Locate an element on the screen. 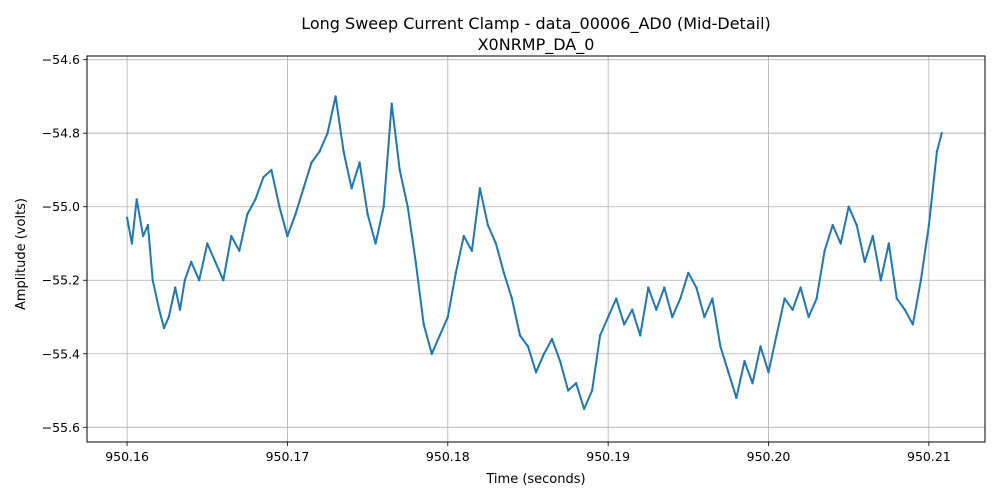 This screenshot has height=500, width=1000. x-tick-label: 950.19 is located at coordinates (608, 456).